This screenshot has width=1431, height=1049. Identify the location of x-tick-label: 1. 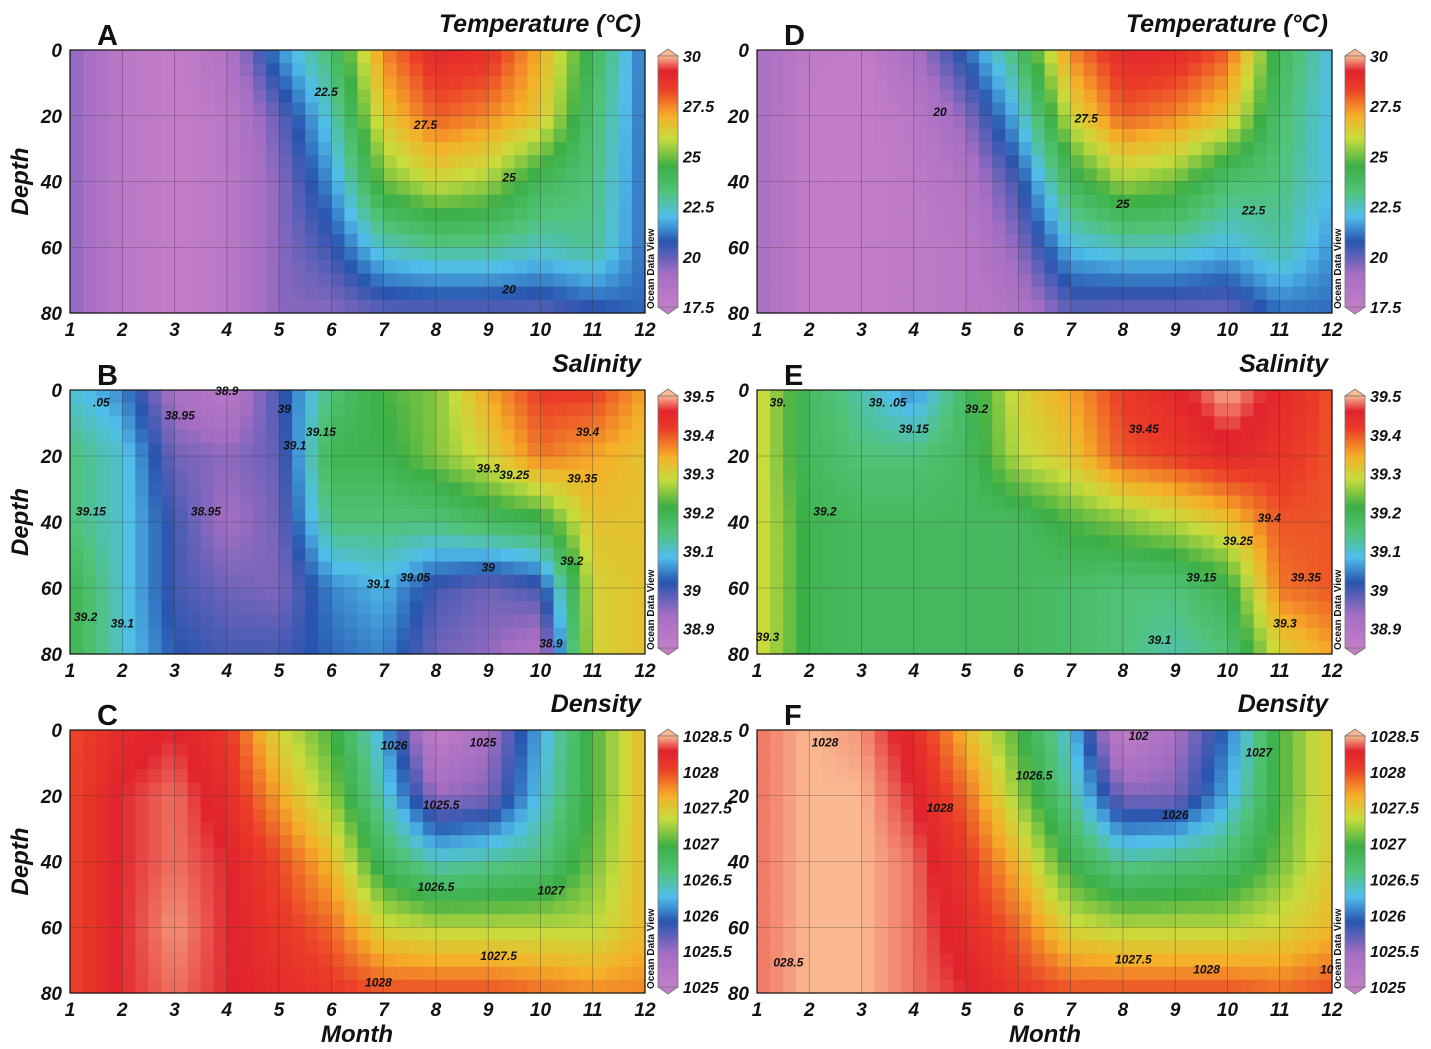
(757, 330).